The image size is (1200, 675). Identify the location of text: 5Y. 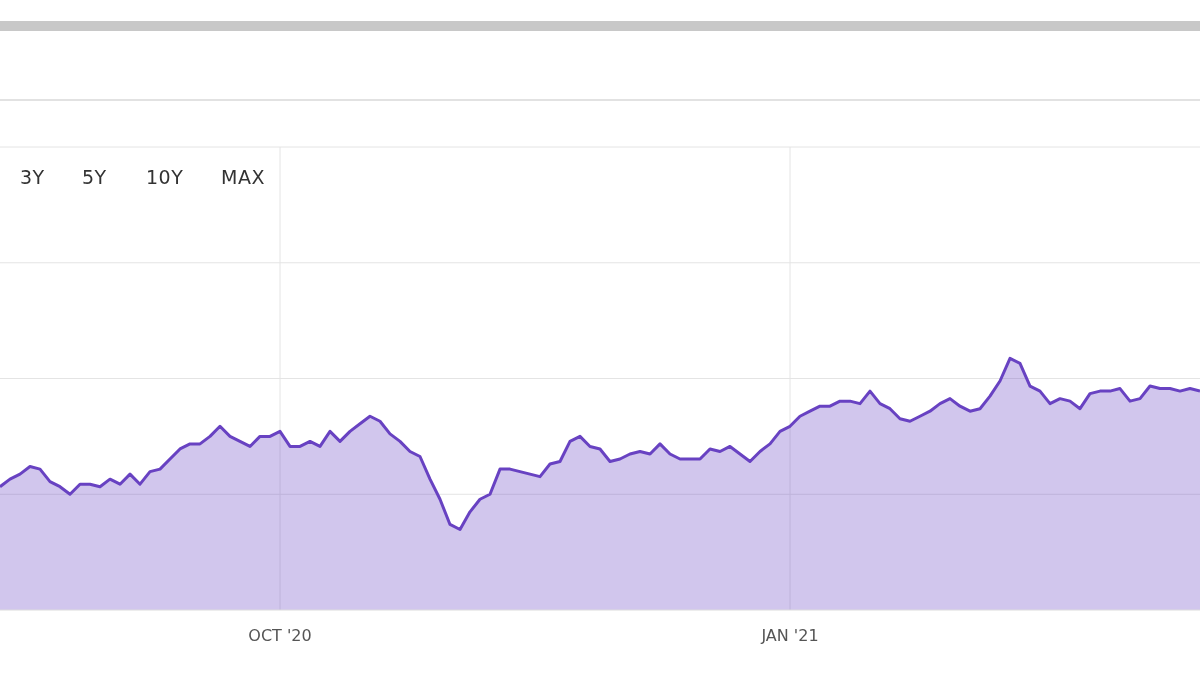
(94, 177).